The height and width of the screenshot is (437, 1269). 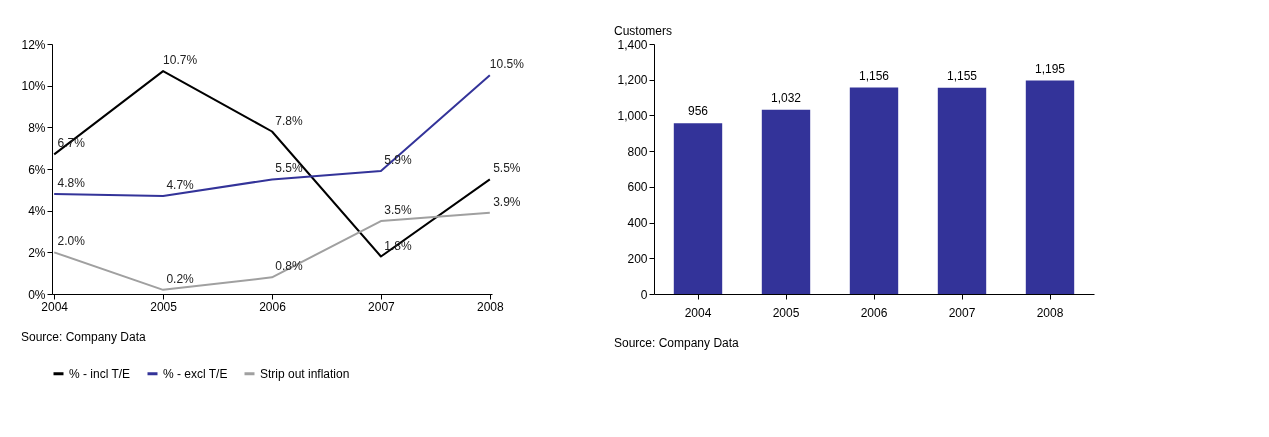 What do you see at coordinates (874, 75) in the screenshot?
I see `data-label: 1,156` at bounding box center [874, 75].